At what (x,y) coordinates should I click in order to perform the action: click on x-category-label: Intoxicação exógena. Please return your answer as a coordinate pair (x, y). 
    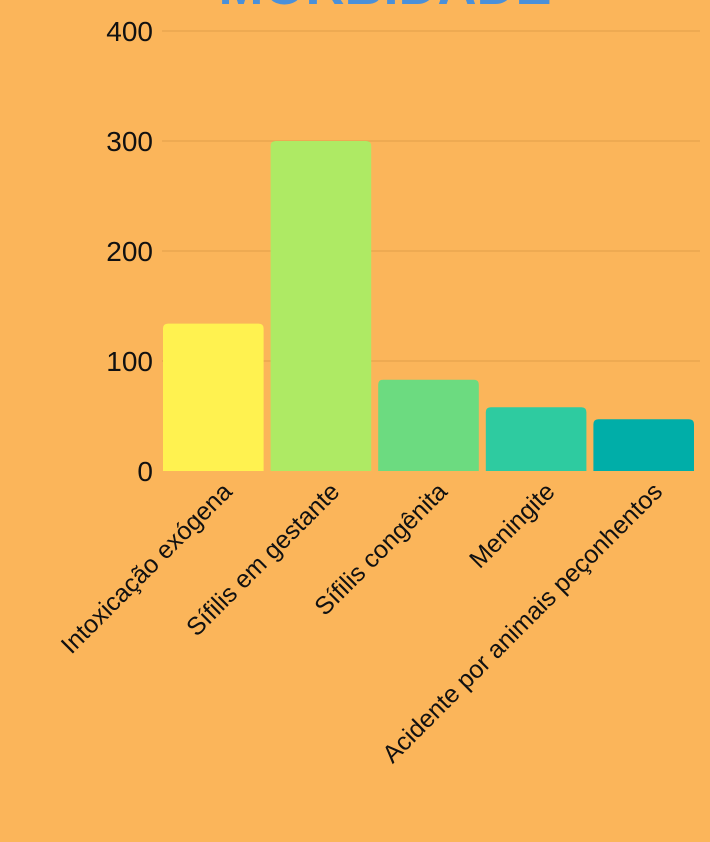
    Looking at the image, I should click on (147, 568).